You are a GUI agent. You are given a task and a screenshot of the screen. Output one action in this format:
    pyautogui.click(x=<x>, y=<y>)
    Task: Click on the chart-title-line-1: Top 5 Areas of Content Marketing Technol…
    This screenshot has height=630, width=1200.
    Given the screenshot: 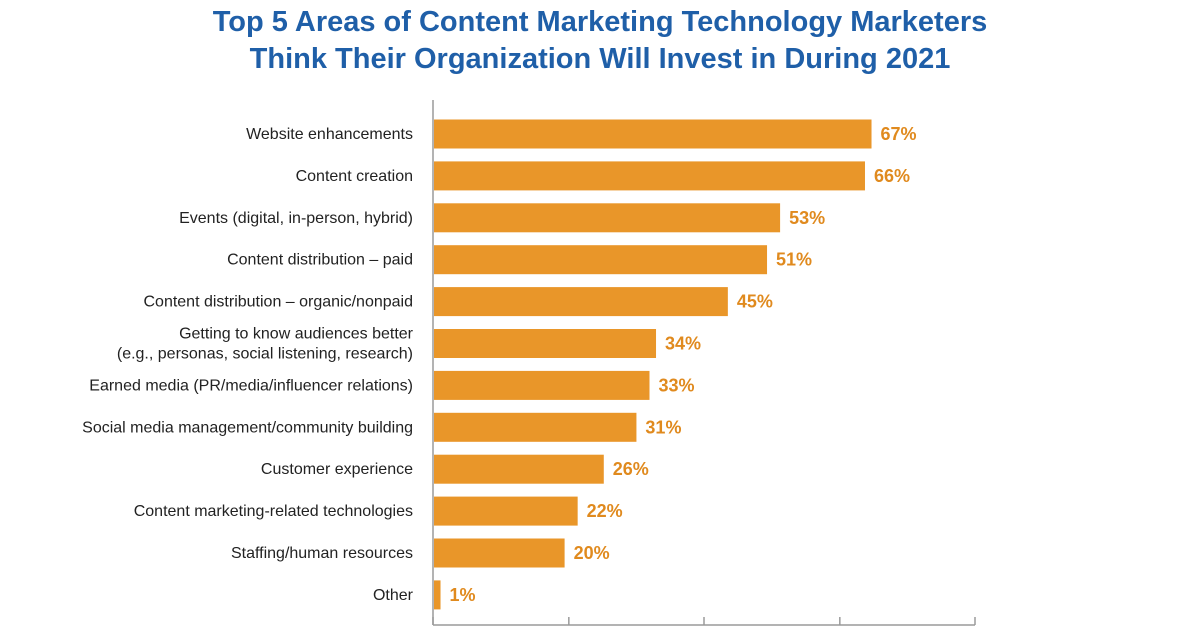 What is the action you would take?
    pyautogui.click(x=600, y=22)
    